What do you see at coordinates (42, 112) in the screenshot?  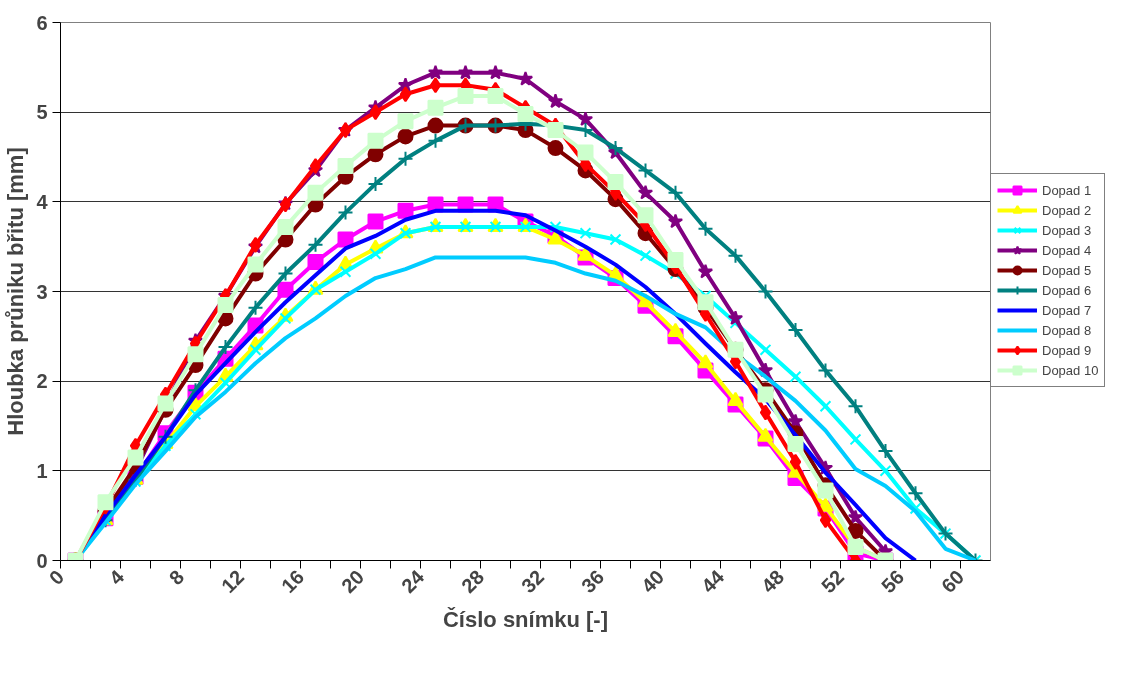 I see `y-tick-label: 5` at bounding box center [42, 112].